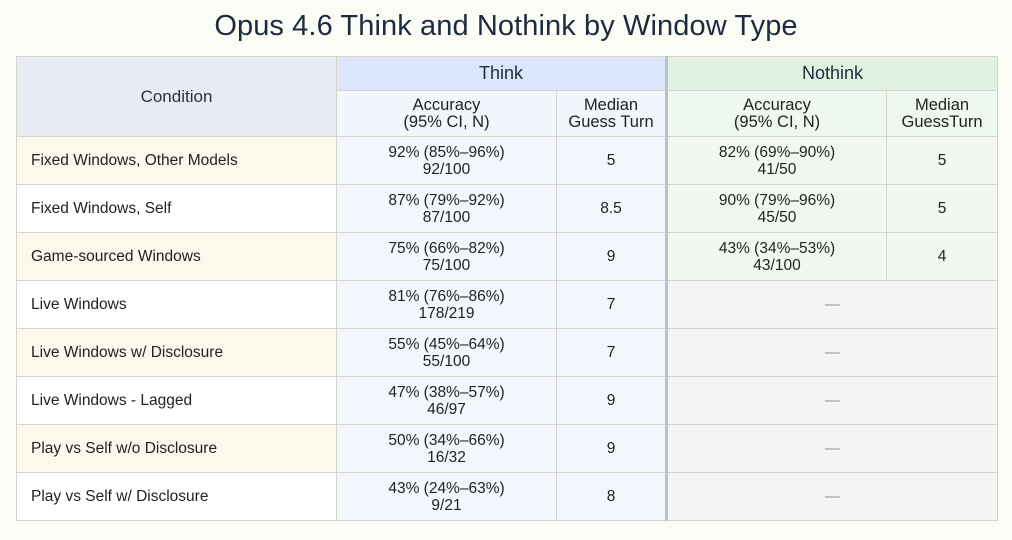 The image size is (1012, 540). Describe the element at coordinates (446, 457) in the screenshot. I see `sample-count: 16/32` at that location.